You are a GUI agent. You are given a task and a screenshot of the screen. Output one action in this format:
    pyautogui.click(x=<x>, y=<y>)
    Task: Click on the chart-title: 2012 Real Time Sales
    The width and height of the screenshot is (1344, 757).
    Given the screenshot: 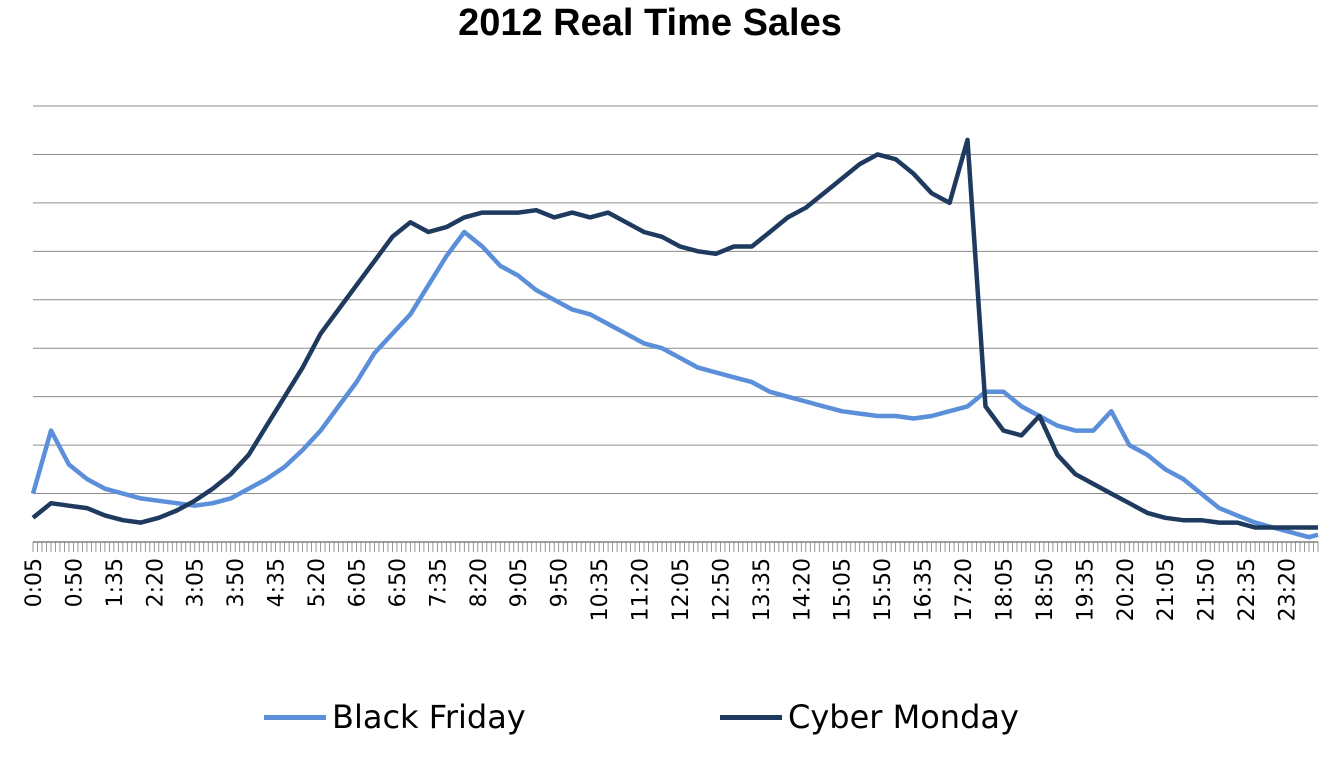 What is the action you would take?
    pyautogui.click(x=650, y=23)
    